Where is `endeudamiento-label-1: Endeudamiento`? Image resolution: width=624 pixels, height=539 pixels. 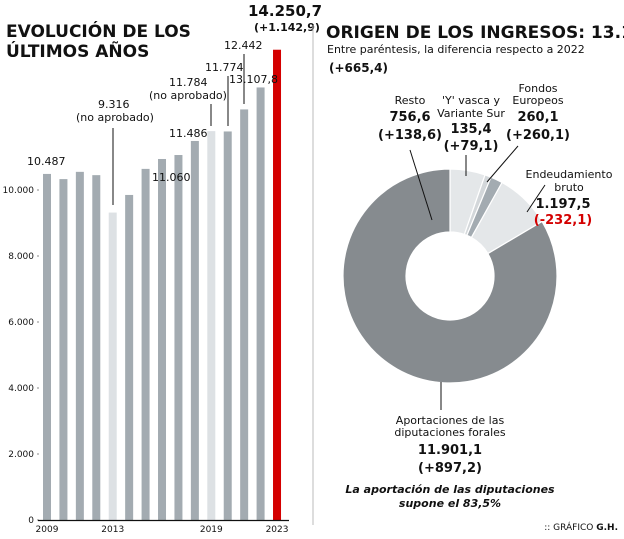 endeudamiento-label-1: Endeudamiento is located at coordinates (569, 174).